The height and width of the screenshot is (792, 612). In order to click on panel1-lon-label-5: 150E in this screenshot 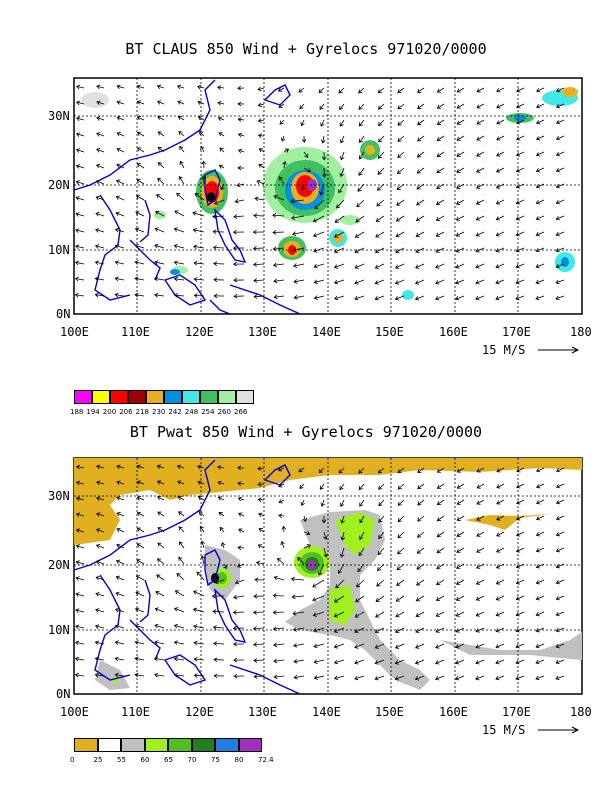, I will do `click(389, 332)`.